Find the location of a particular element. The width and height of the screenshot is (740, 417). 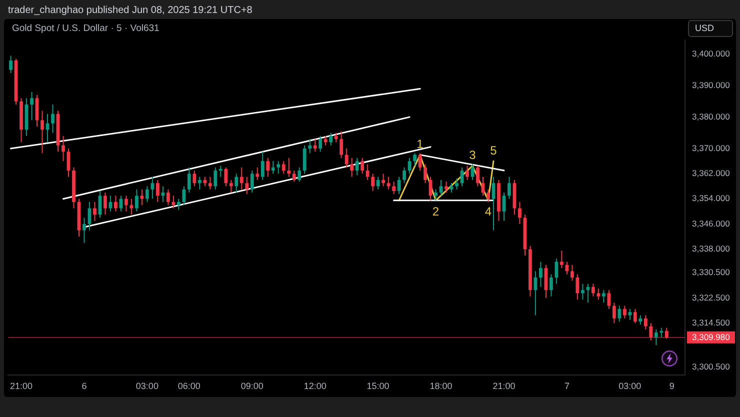

y-tick-label: 3,370.000 is located at coordinates (711, 147).